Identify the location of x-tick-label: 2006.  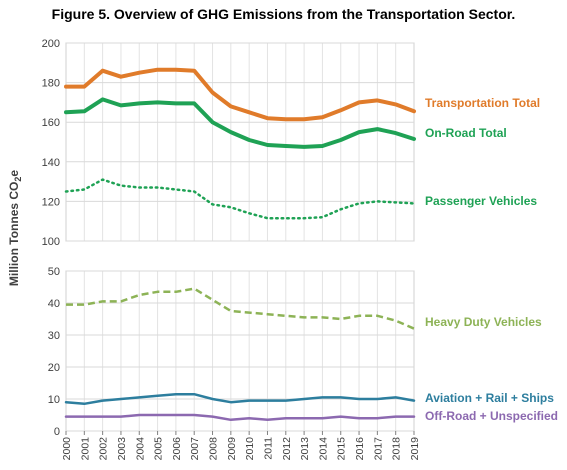
(177, 449).